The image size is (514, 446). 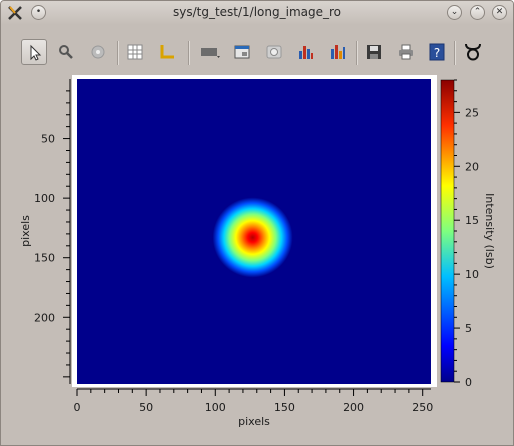 I want to click on window-title: sys/tg_test/1/long_image_ro, so click(x=257, y=12).